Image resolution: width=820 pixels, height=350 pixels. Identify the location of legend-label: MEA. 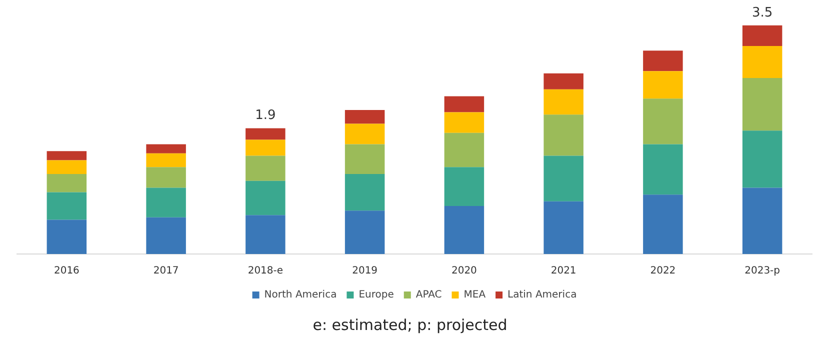
(475, 295).